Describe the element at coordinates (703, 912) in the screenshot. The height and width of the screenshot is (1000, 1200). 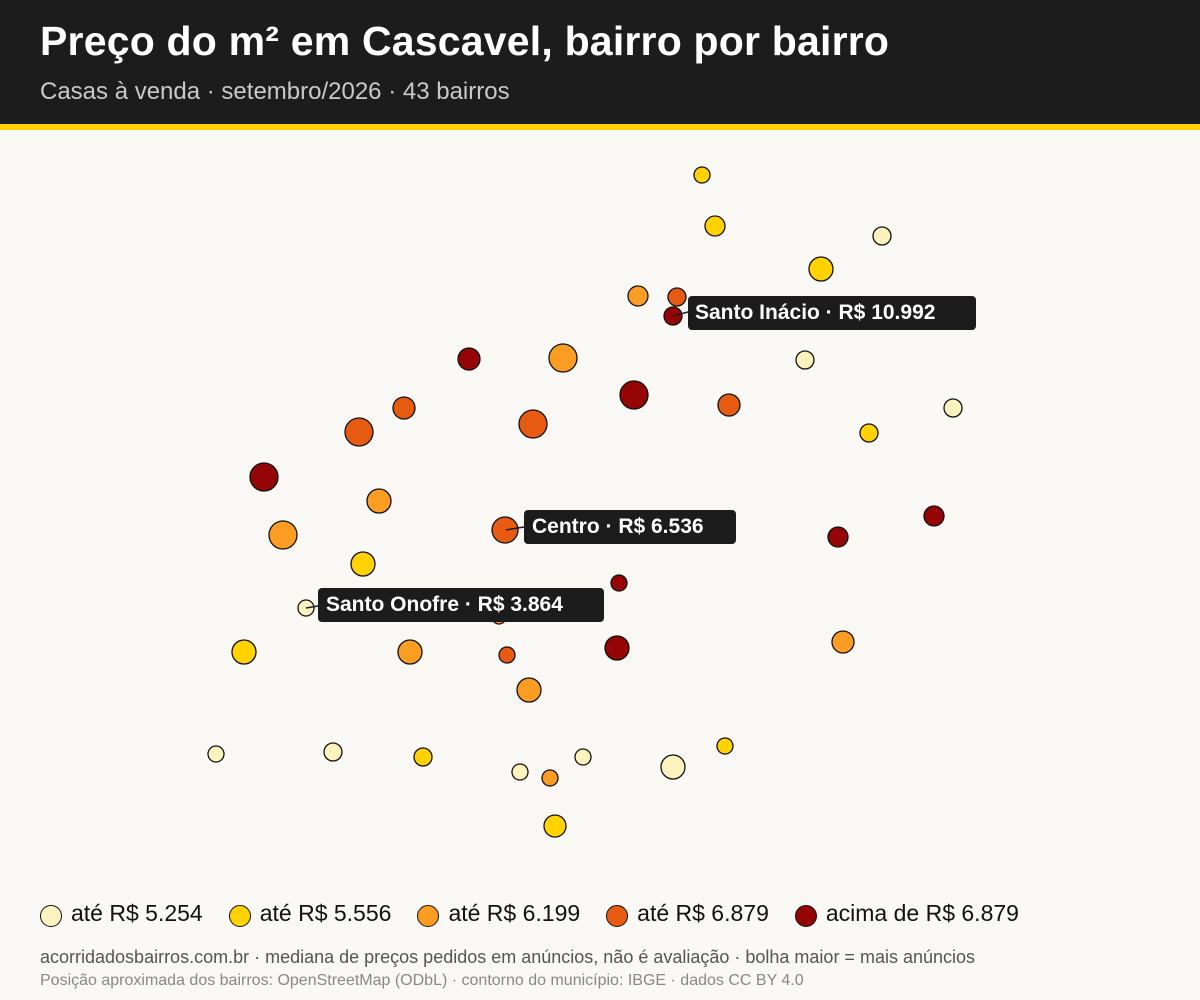
I see `legend-label: até R$ 6.879` at that location.